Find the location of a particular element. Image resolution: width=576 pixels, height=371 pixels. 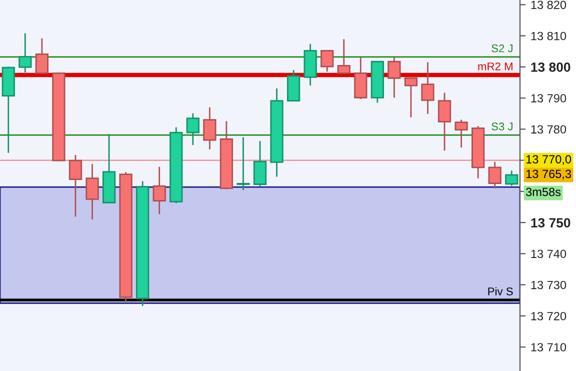

y-tick-label: 13 820 is located at coordinates (548, 5).